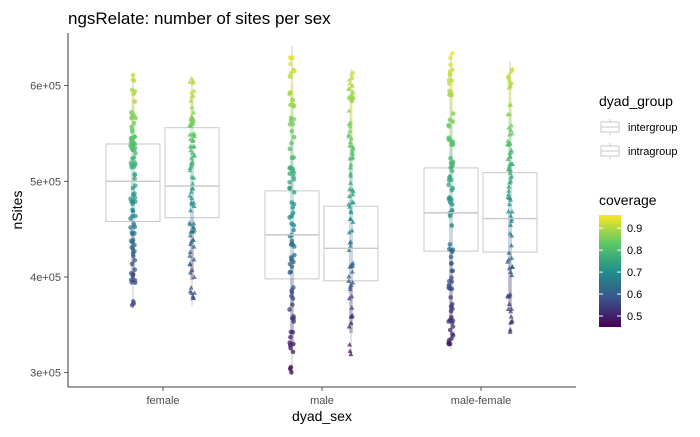 The height and width of the screenshot is (437, 700). I want to click on legend-key-intragroup: intragroup, so click(638, 151).